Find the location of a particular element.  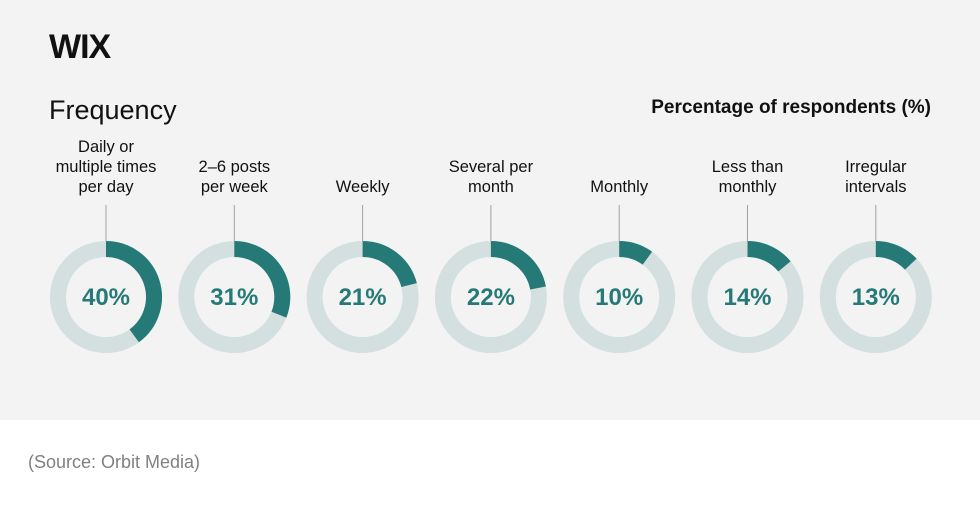

value-label: 31% is located at coordinates (234, 297).